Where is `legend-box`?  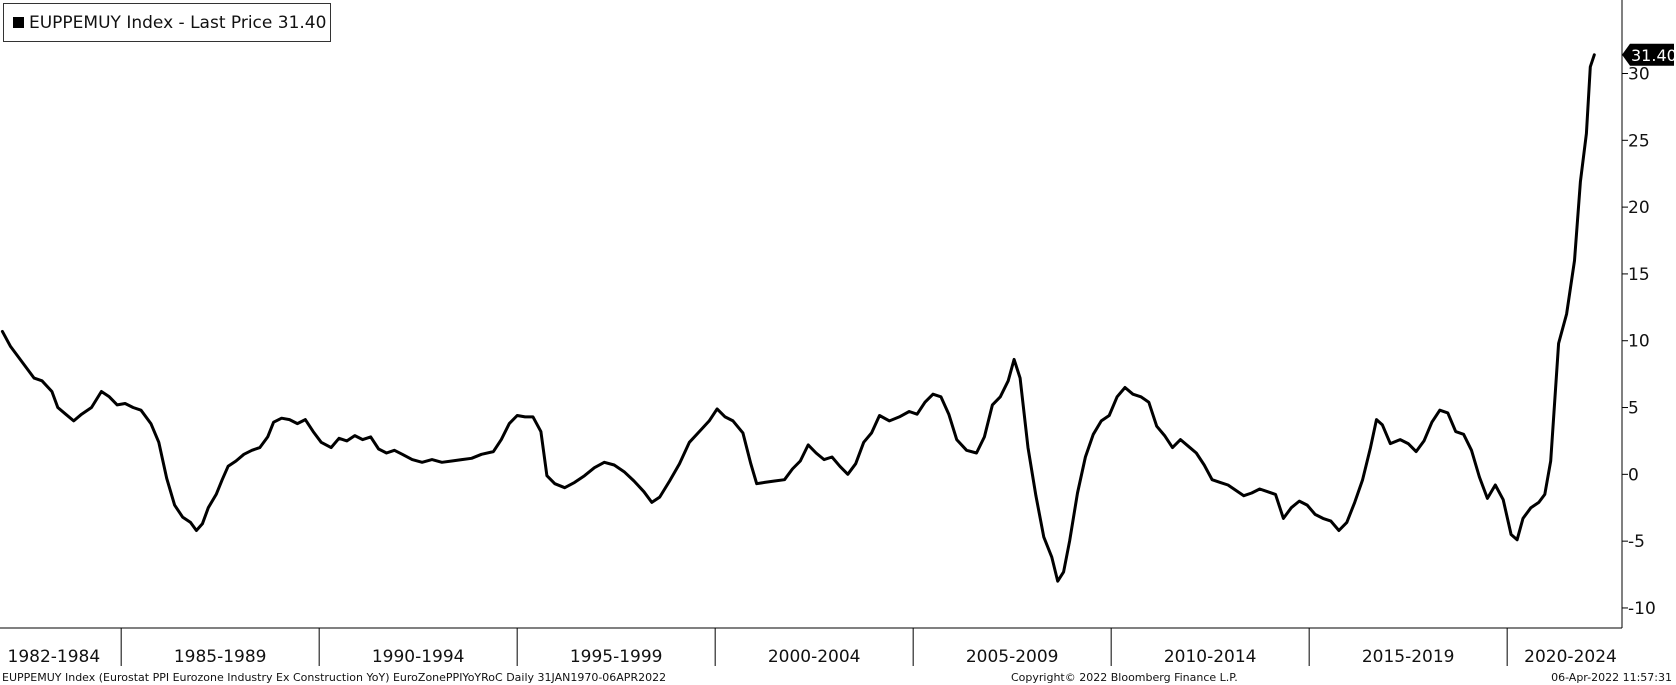
legend-box is located at coordinates (167, 22).